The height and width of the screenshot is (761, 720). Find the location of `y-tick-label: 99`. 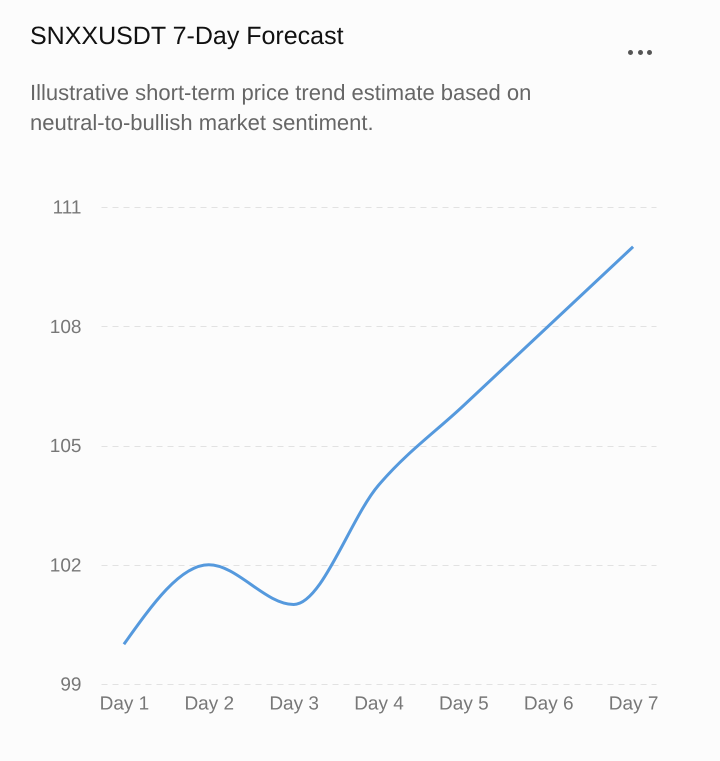

y-tick-label: 99 is located at coordinates (71, 685).